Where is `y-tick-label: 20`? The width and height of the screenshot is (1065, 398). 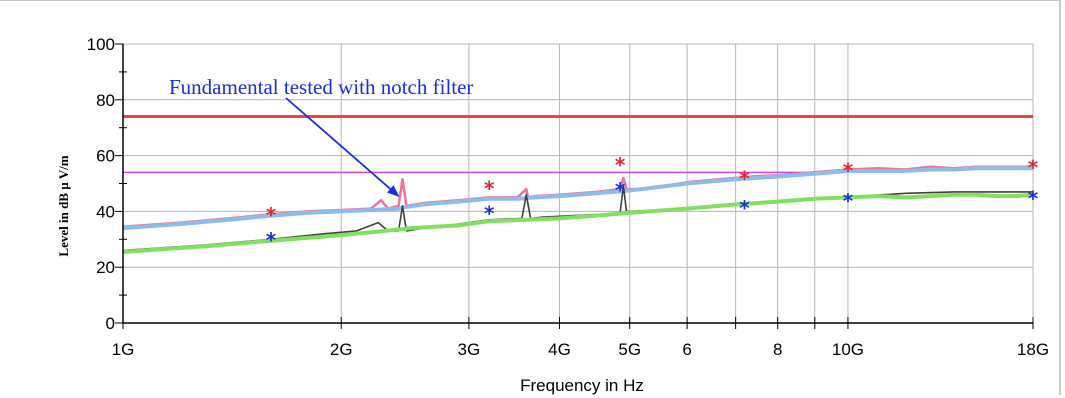
y-tick-label: 20 is located at coordinates (105, 267).